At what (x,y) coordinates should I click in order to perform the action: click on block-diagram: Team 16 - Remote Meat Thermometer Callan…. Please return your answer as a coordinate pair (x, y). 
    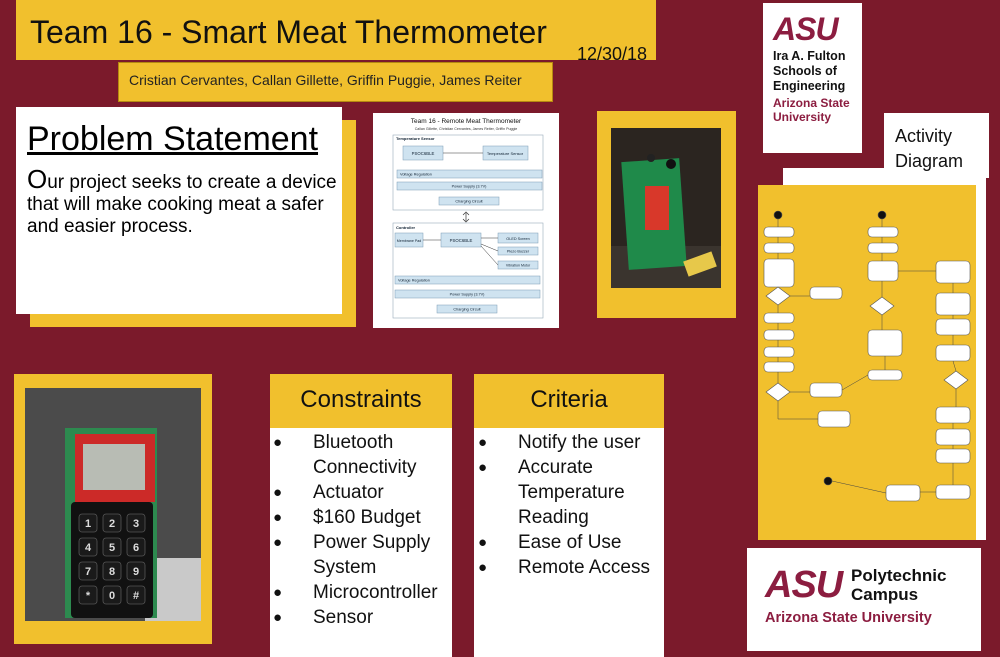
    Looking at the image, I should click on (466, 220).